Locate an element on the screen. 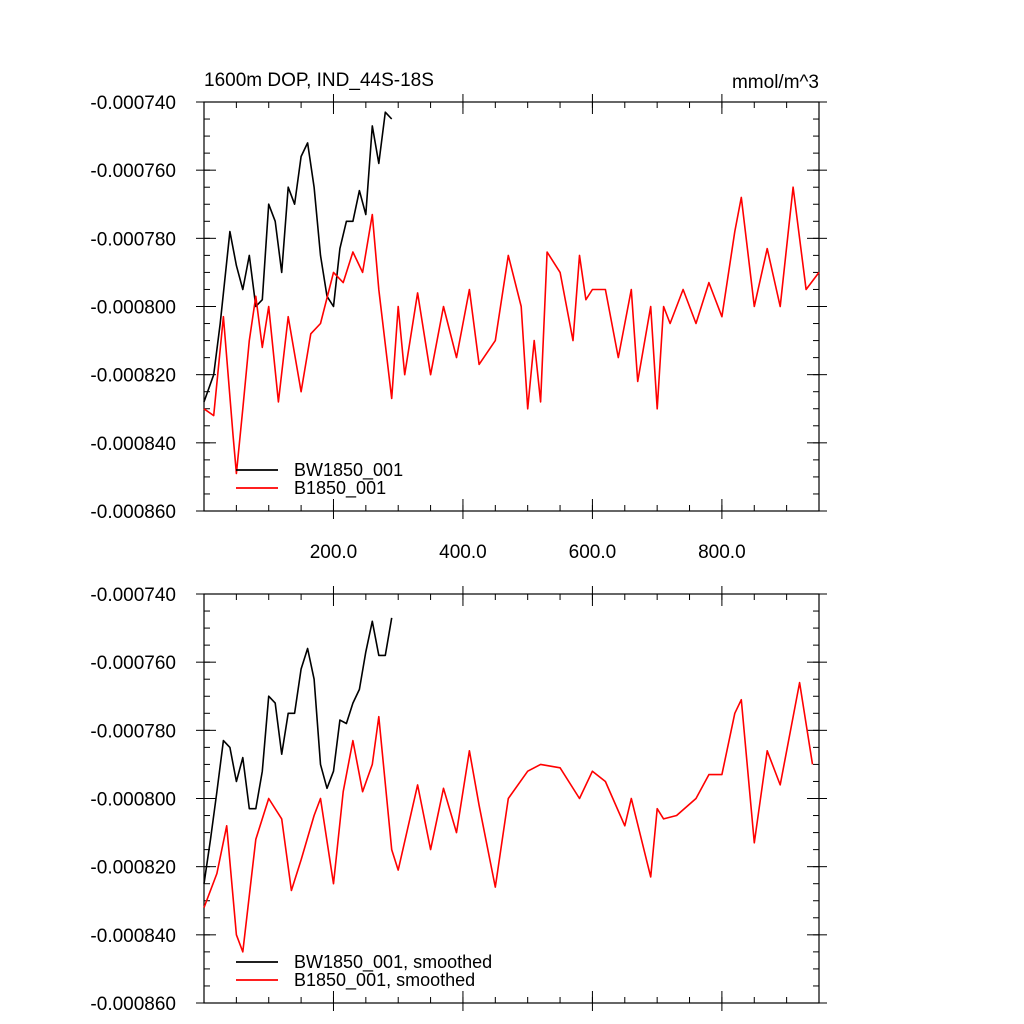  legend-label: BW1850_001 is located at coordinates (348, 470).